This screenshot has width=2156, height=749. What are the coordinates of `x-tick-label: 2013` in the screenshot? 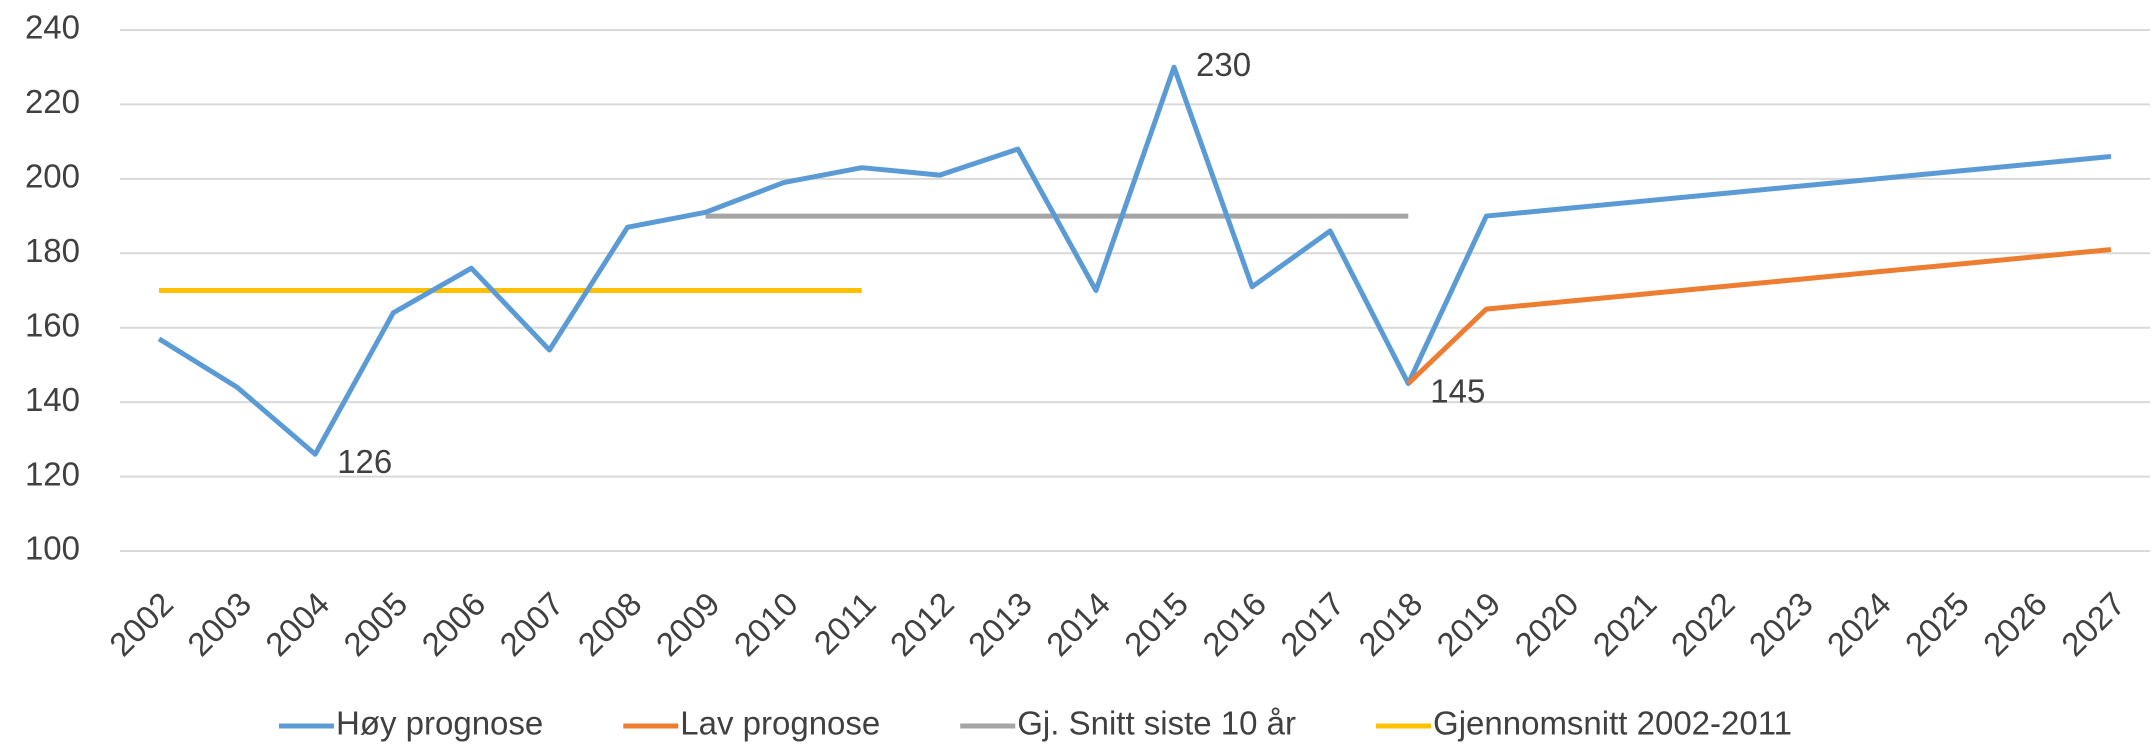 It's located at (1000, 624).